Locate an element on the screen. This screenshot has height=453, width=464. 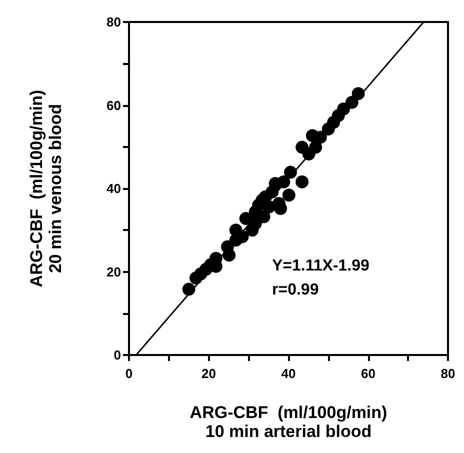
y-axis-title: ARG-CBF (ml/100g/min) 20 min venous blood is located at coordinates (46, 189).